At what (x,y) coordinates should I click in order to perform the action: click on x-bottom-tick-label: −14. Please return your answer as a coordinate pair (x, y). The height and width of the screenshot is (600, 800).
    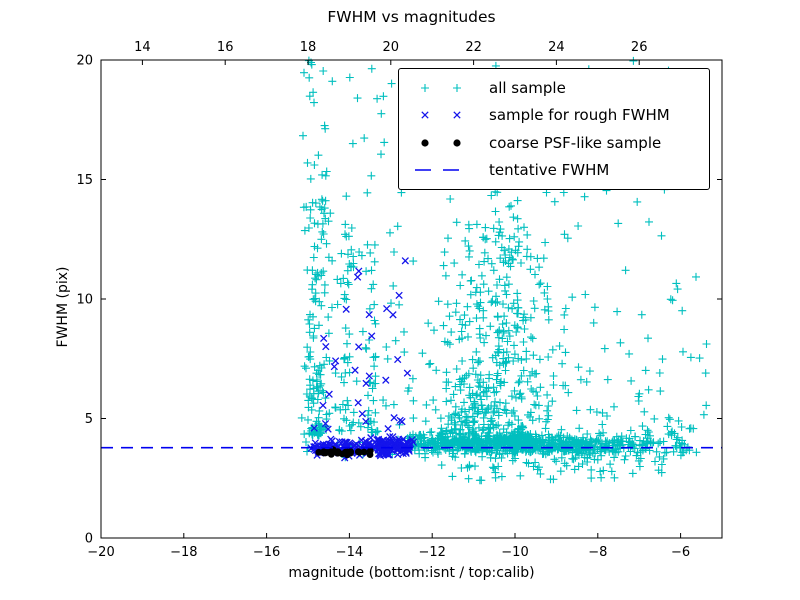
    Looking at the image, I should click on (349, 552).